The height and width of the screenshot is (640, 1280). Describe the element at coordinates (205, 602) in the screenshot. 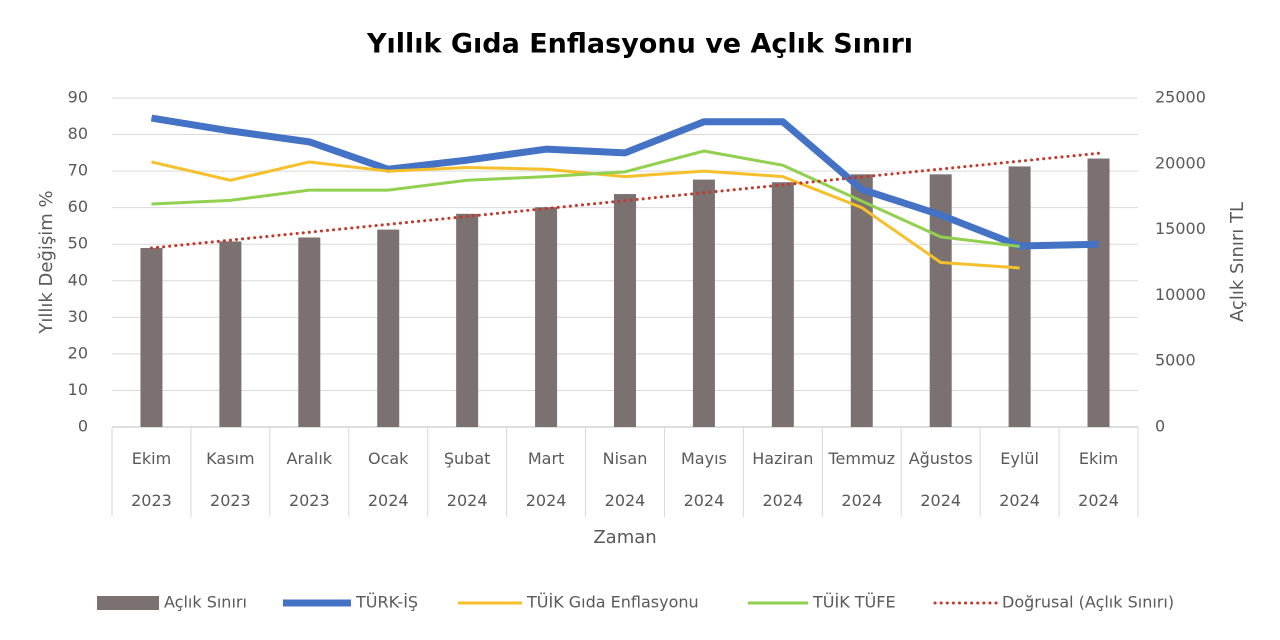

I see `legend-label: Açlık Sınırı` at that location.